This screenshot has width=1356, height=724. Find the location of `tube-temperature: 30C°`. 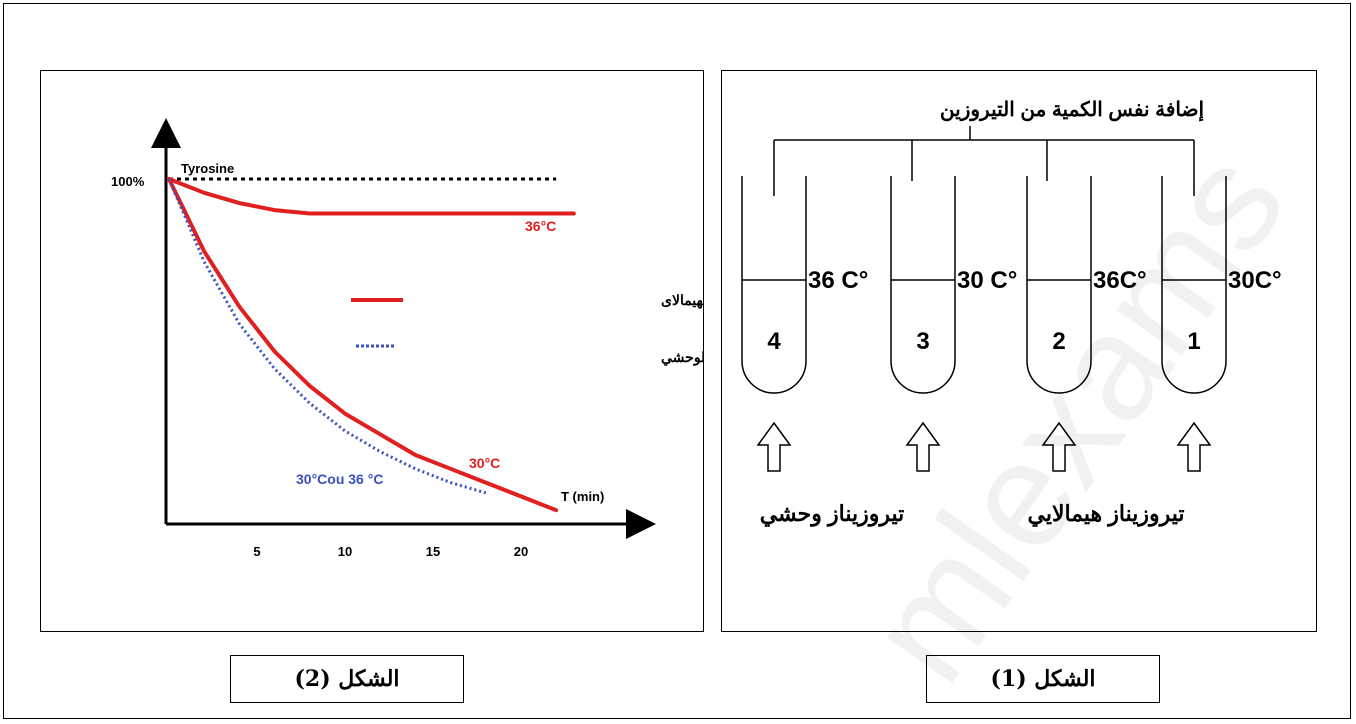

tube-temperature: 30C° is located at coordinates (1255, 280).